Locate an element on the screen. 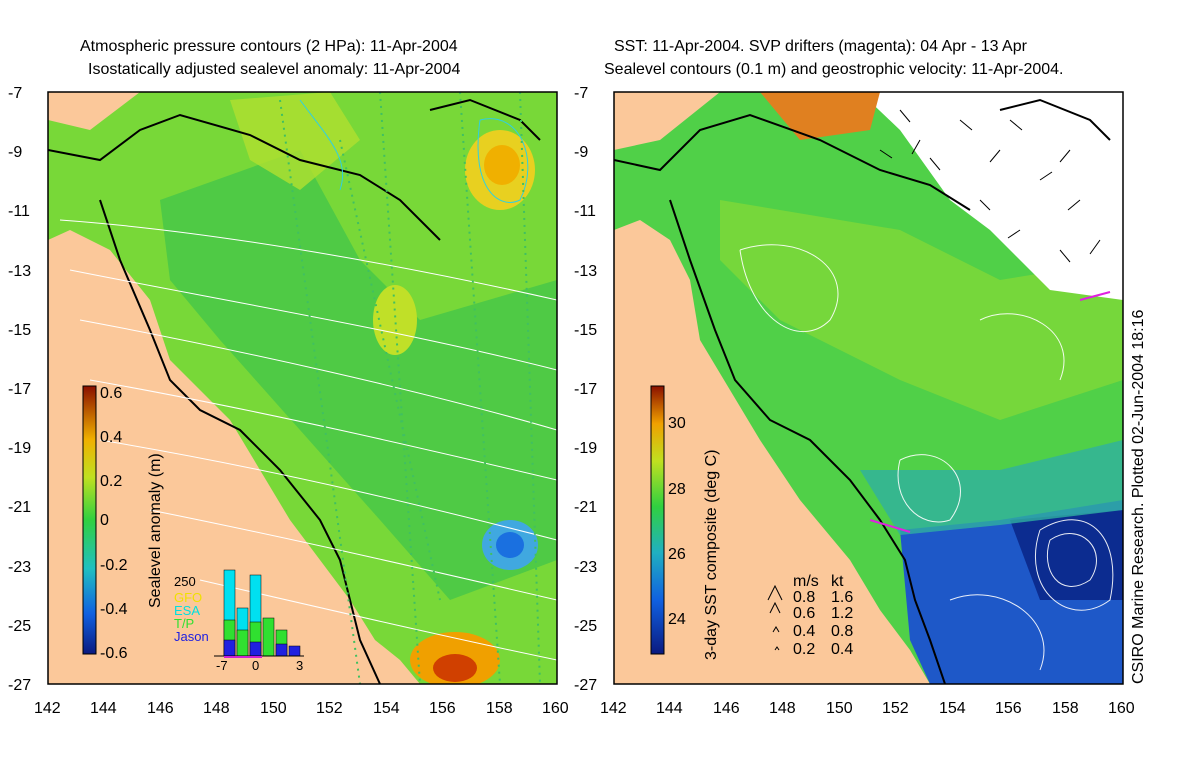 The image size is (1183, 769). right-coast-png is located at coordinates (792, 162).